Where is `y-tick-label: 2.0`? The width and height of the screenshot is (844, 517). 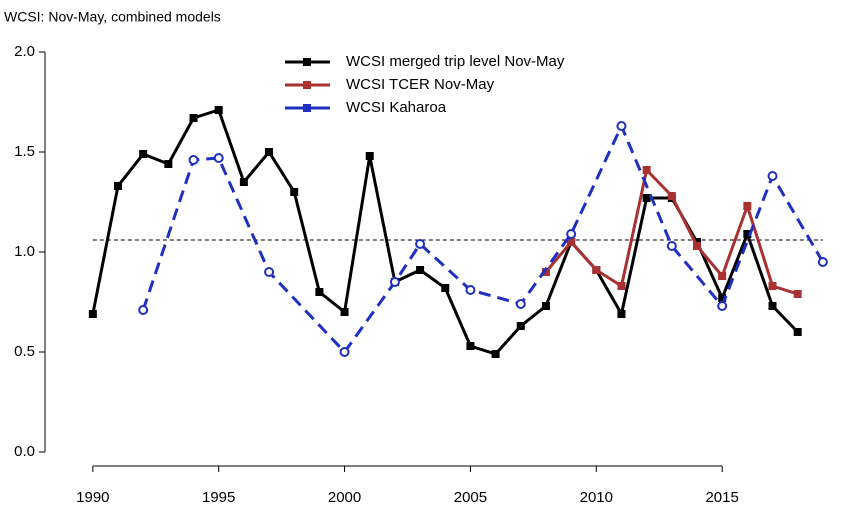 y-tick-label: 2.0 is located at coordinates (24, 51).